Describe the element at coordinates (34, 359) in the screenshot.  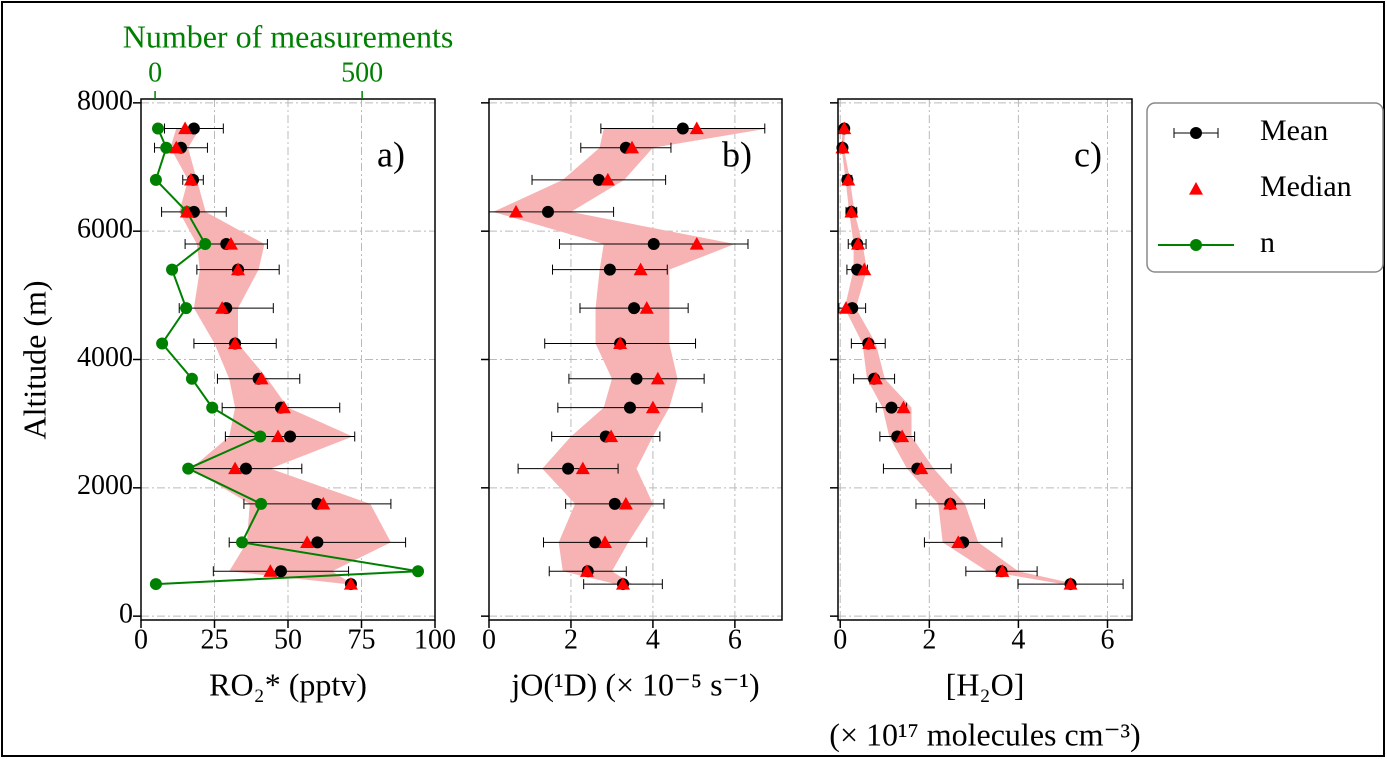
I see `y-axis-label: Altitude (m)` at that location.